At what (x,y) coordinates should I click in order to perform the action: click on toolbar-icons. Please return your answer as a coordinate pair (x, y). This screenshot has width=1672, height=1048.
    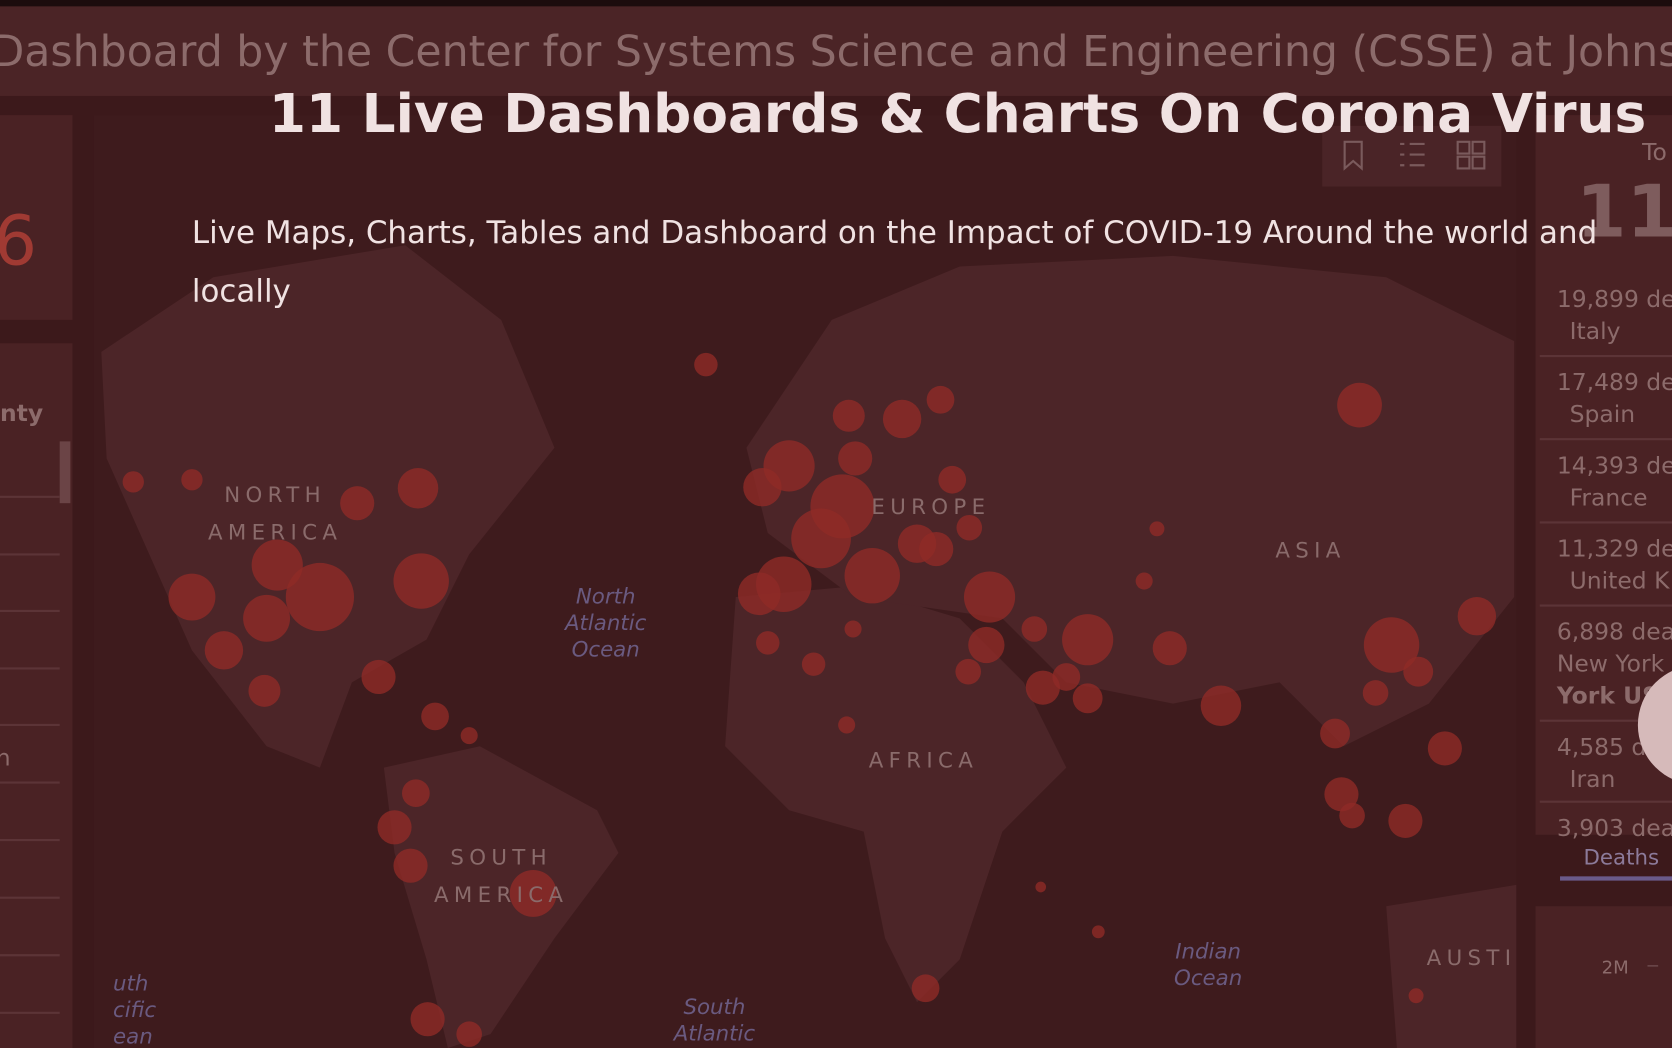
    Looking at the image, I should click on (1414, 155).